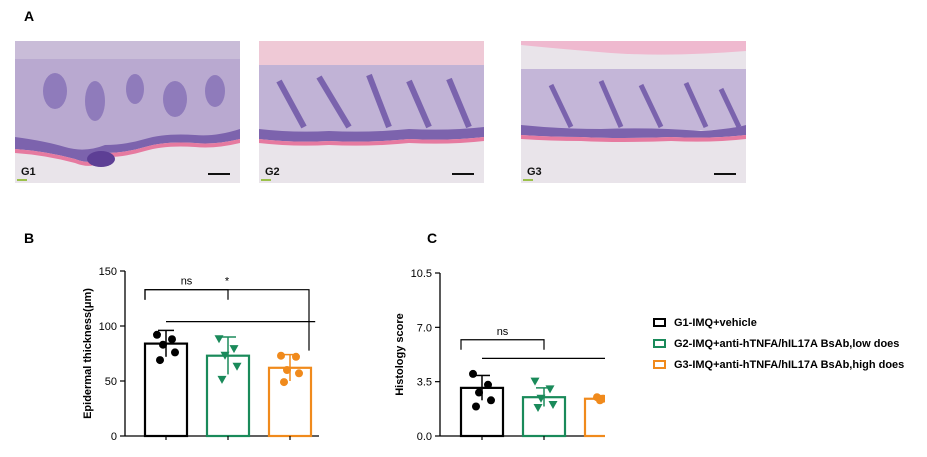 The width and height of the screenshot is (927, 457). What do you see at coordinates (787, 343) in the screenshot?
I see `legend-label: G2-IMQ+anti-hTNFA/hIL17A BsAb,low does` at bounding box center [787, 343].